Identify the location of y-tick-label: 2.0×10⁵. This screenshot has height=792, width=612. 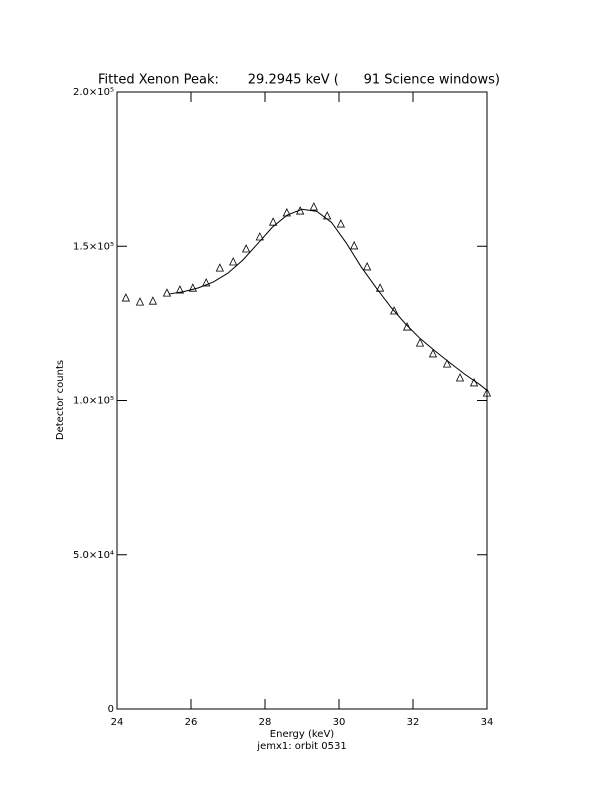
(93, 92).